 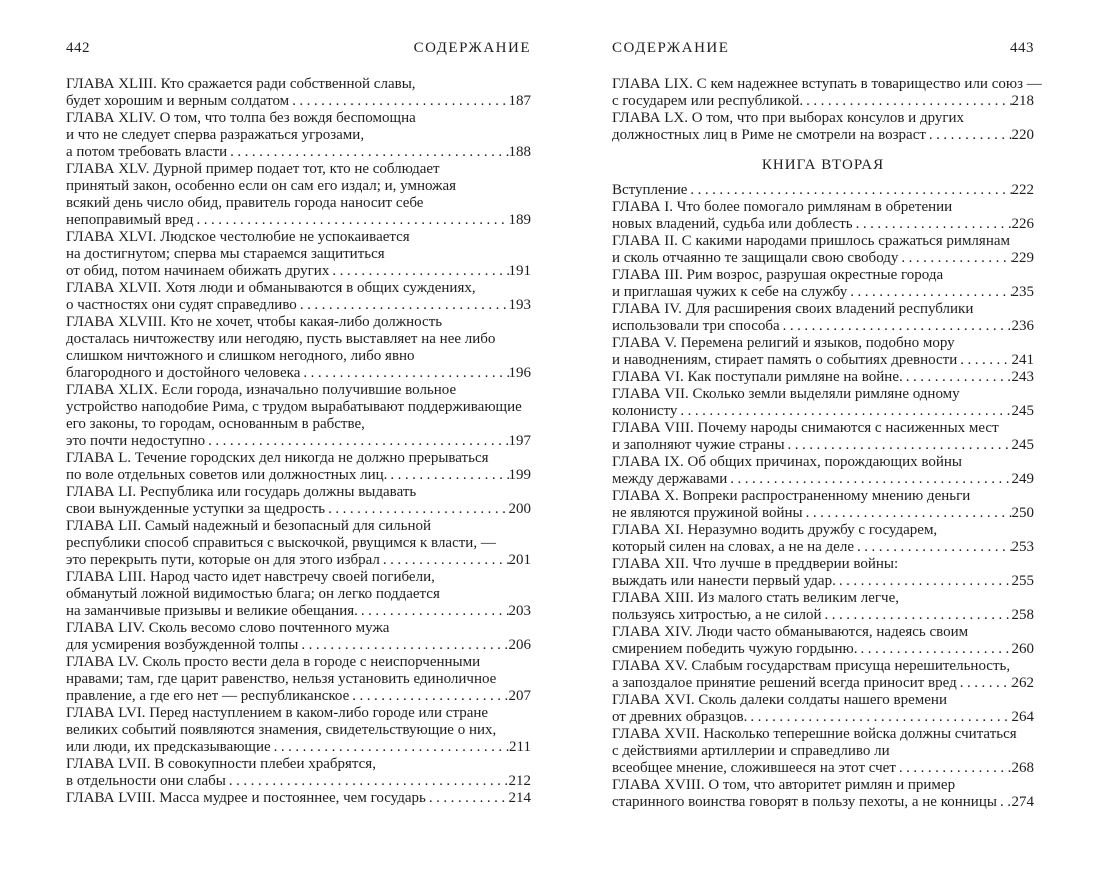 I want to click on toc-entry-final-line: использовали три способа 236, so click(x=823, y=326).